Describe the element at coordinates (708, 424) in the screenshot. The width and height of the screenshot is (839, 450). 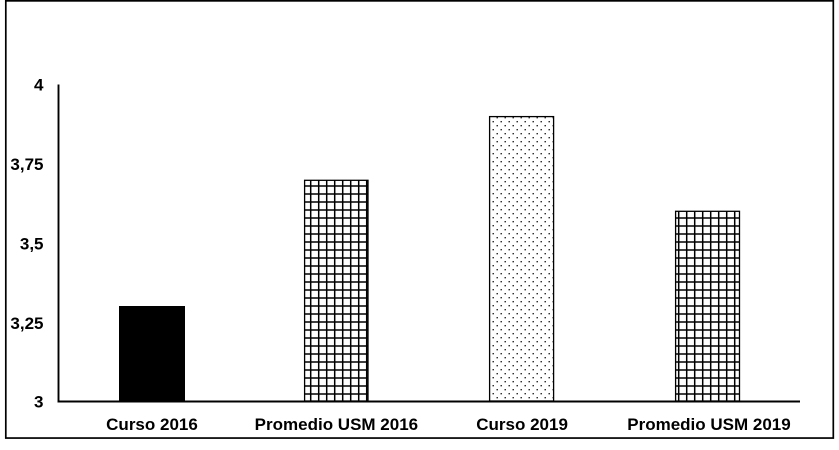
I see `svg-text: Promedio USM 2019` at that location.